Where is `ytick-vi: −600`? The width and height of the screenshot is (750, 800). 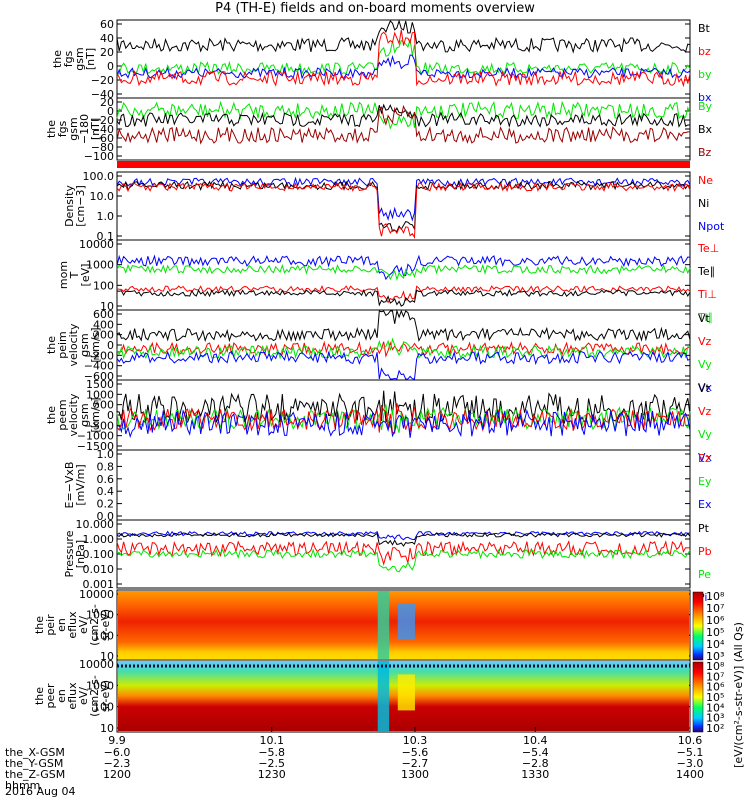
ytick-vi: −600 is located at coordinates (99, 376).